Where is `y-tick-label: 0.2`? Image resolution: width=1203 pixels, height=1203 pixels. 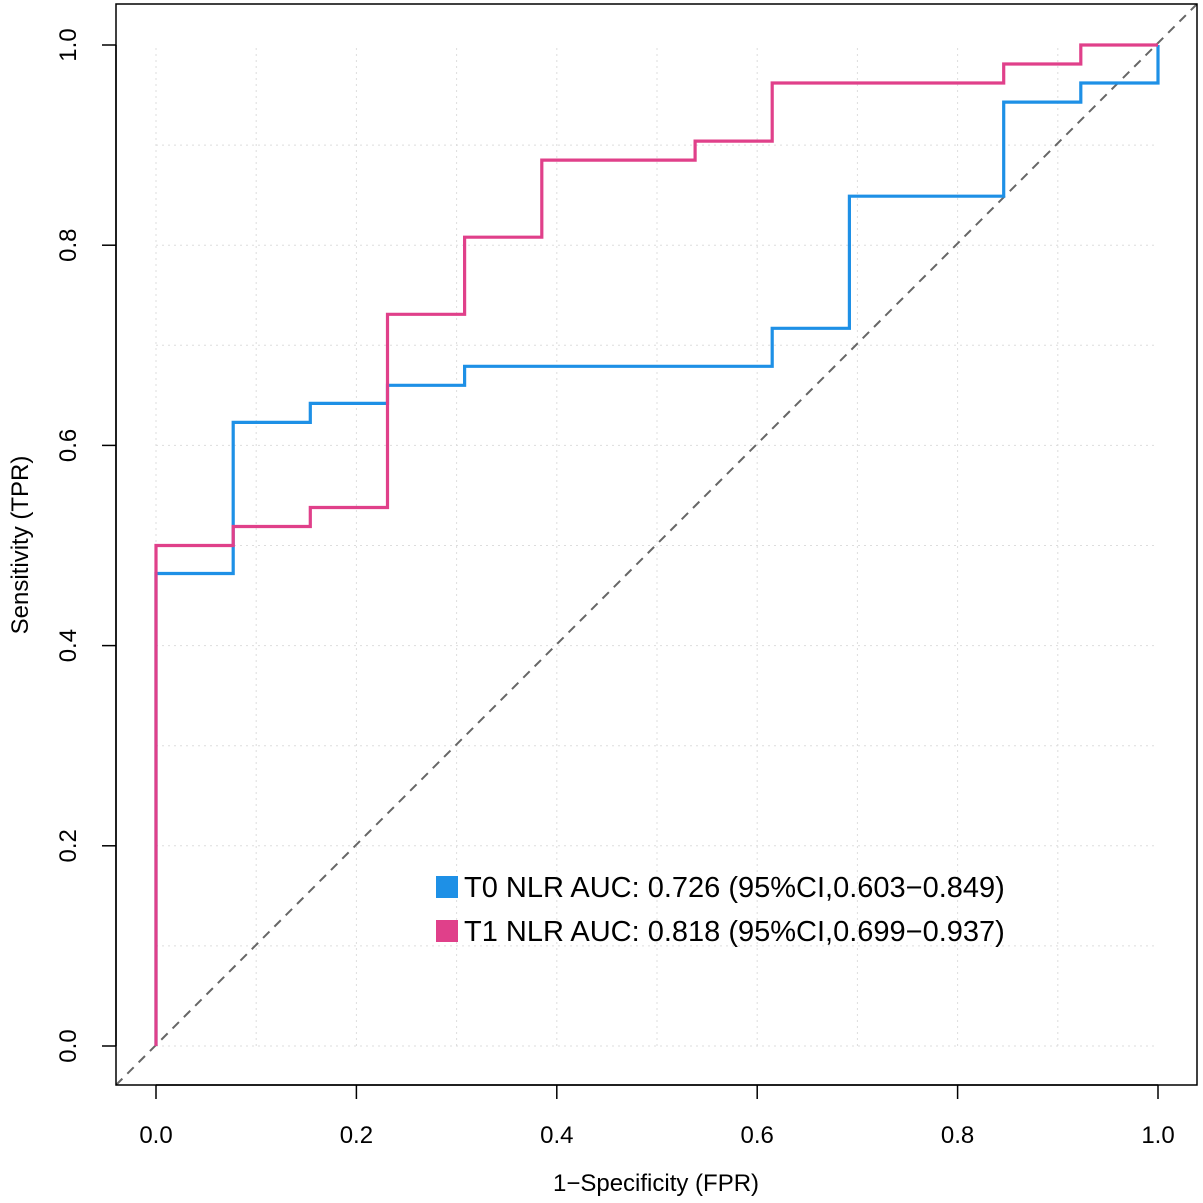 y-tick-label: 0.2 is located at coordinates (68, 845).